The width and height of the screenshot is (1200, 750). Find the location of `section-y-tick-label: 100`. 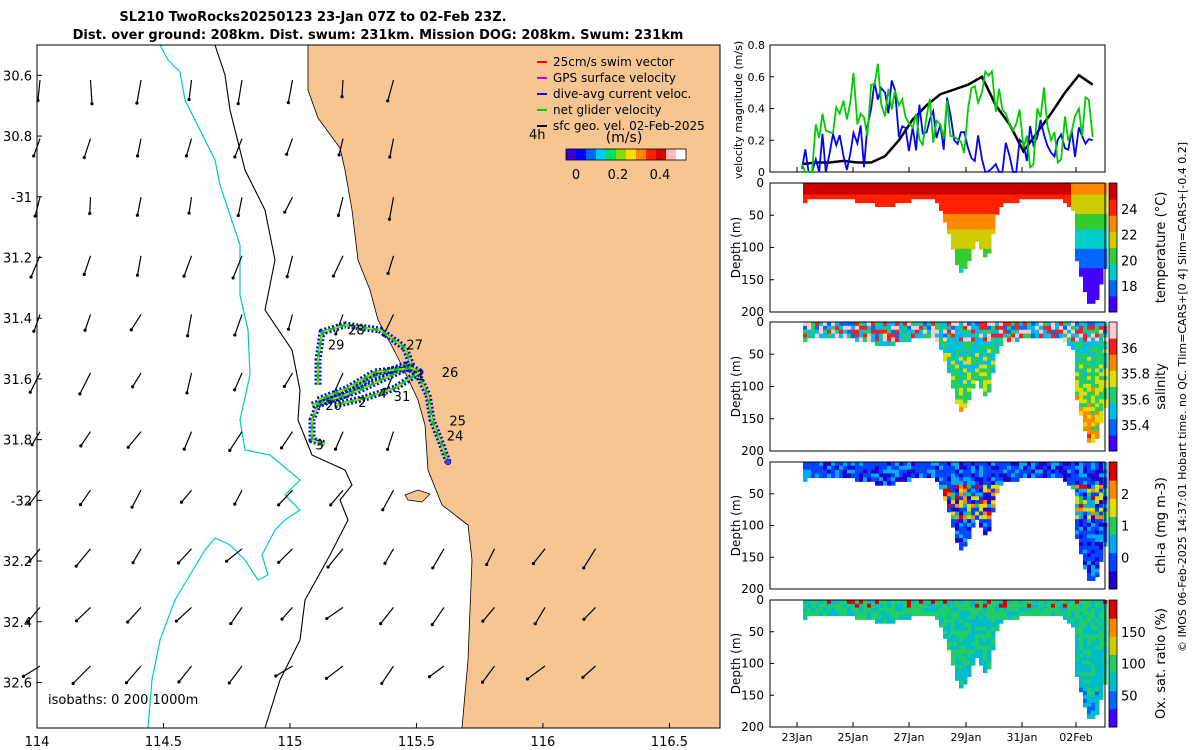

section-y-tick-label: 100 is located at coordinates (752, 526).